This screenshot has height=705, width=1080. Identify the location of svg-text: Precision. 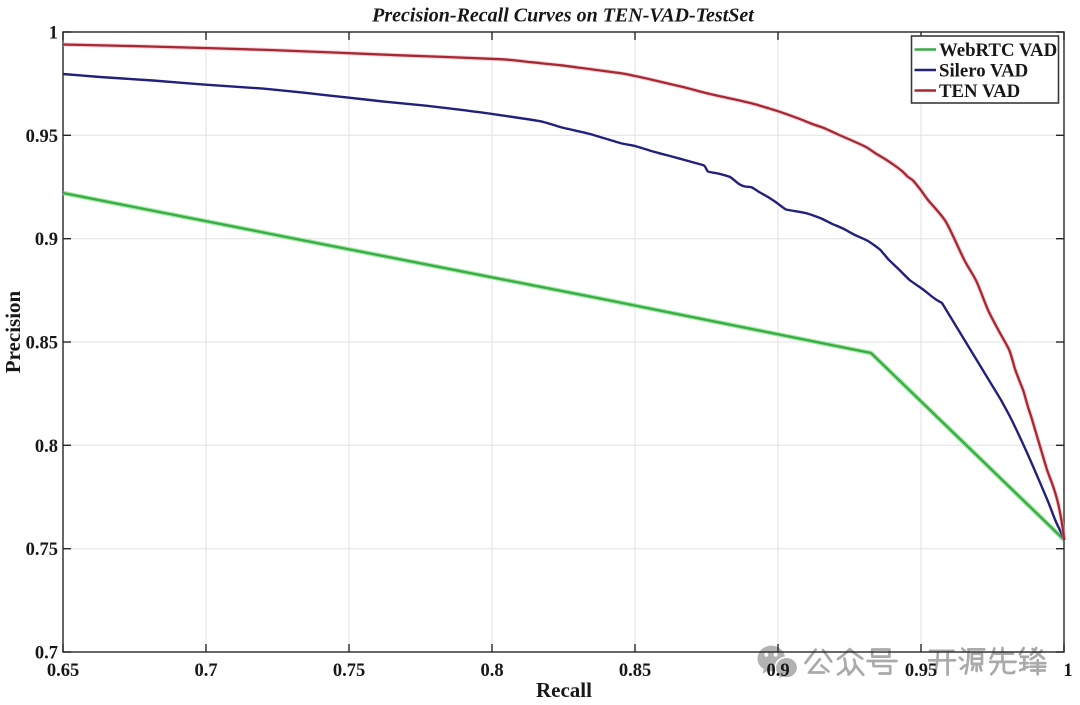
(13, 331).